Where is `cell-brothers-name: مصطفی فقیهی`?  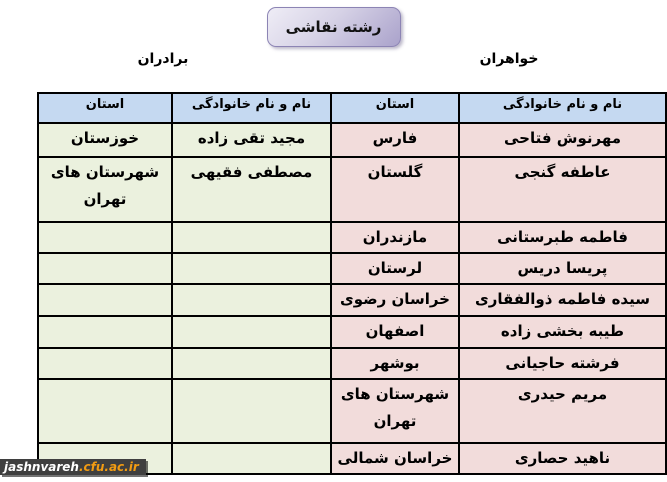
cell-brothers-name: مصطفی فقیهی is located at coordinates (251, 189).